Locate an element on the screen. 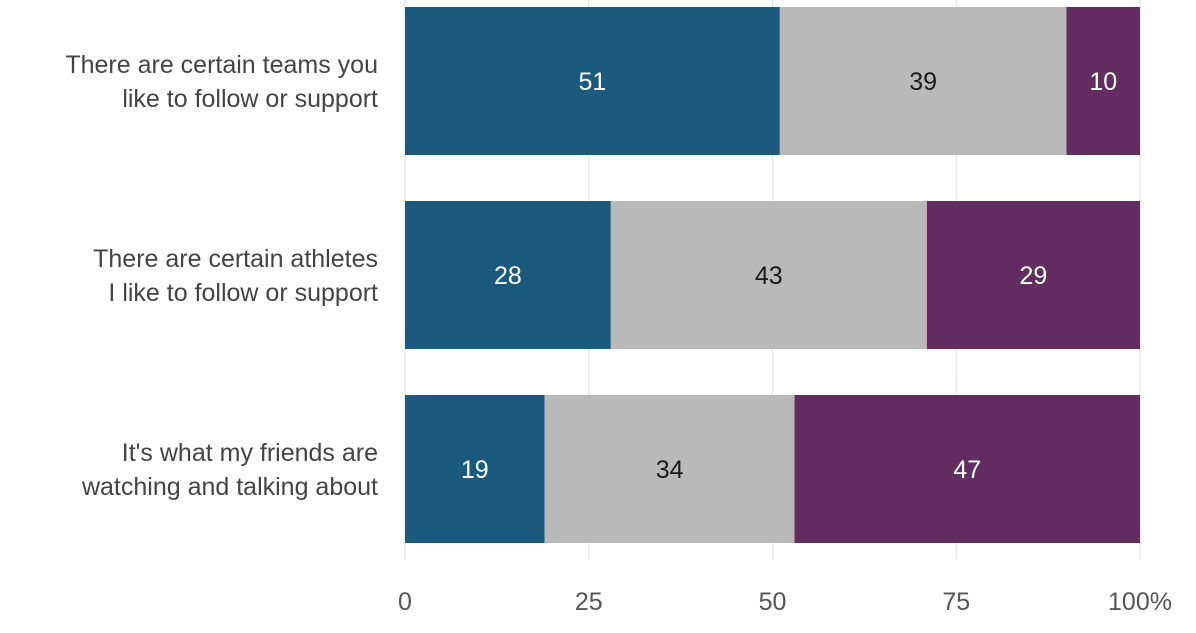  x-tick-label: 25 is located at coordinates (589, 602).